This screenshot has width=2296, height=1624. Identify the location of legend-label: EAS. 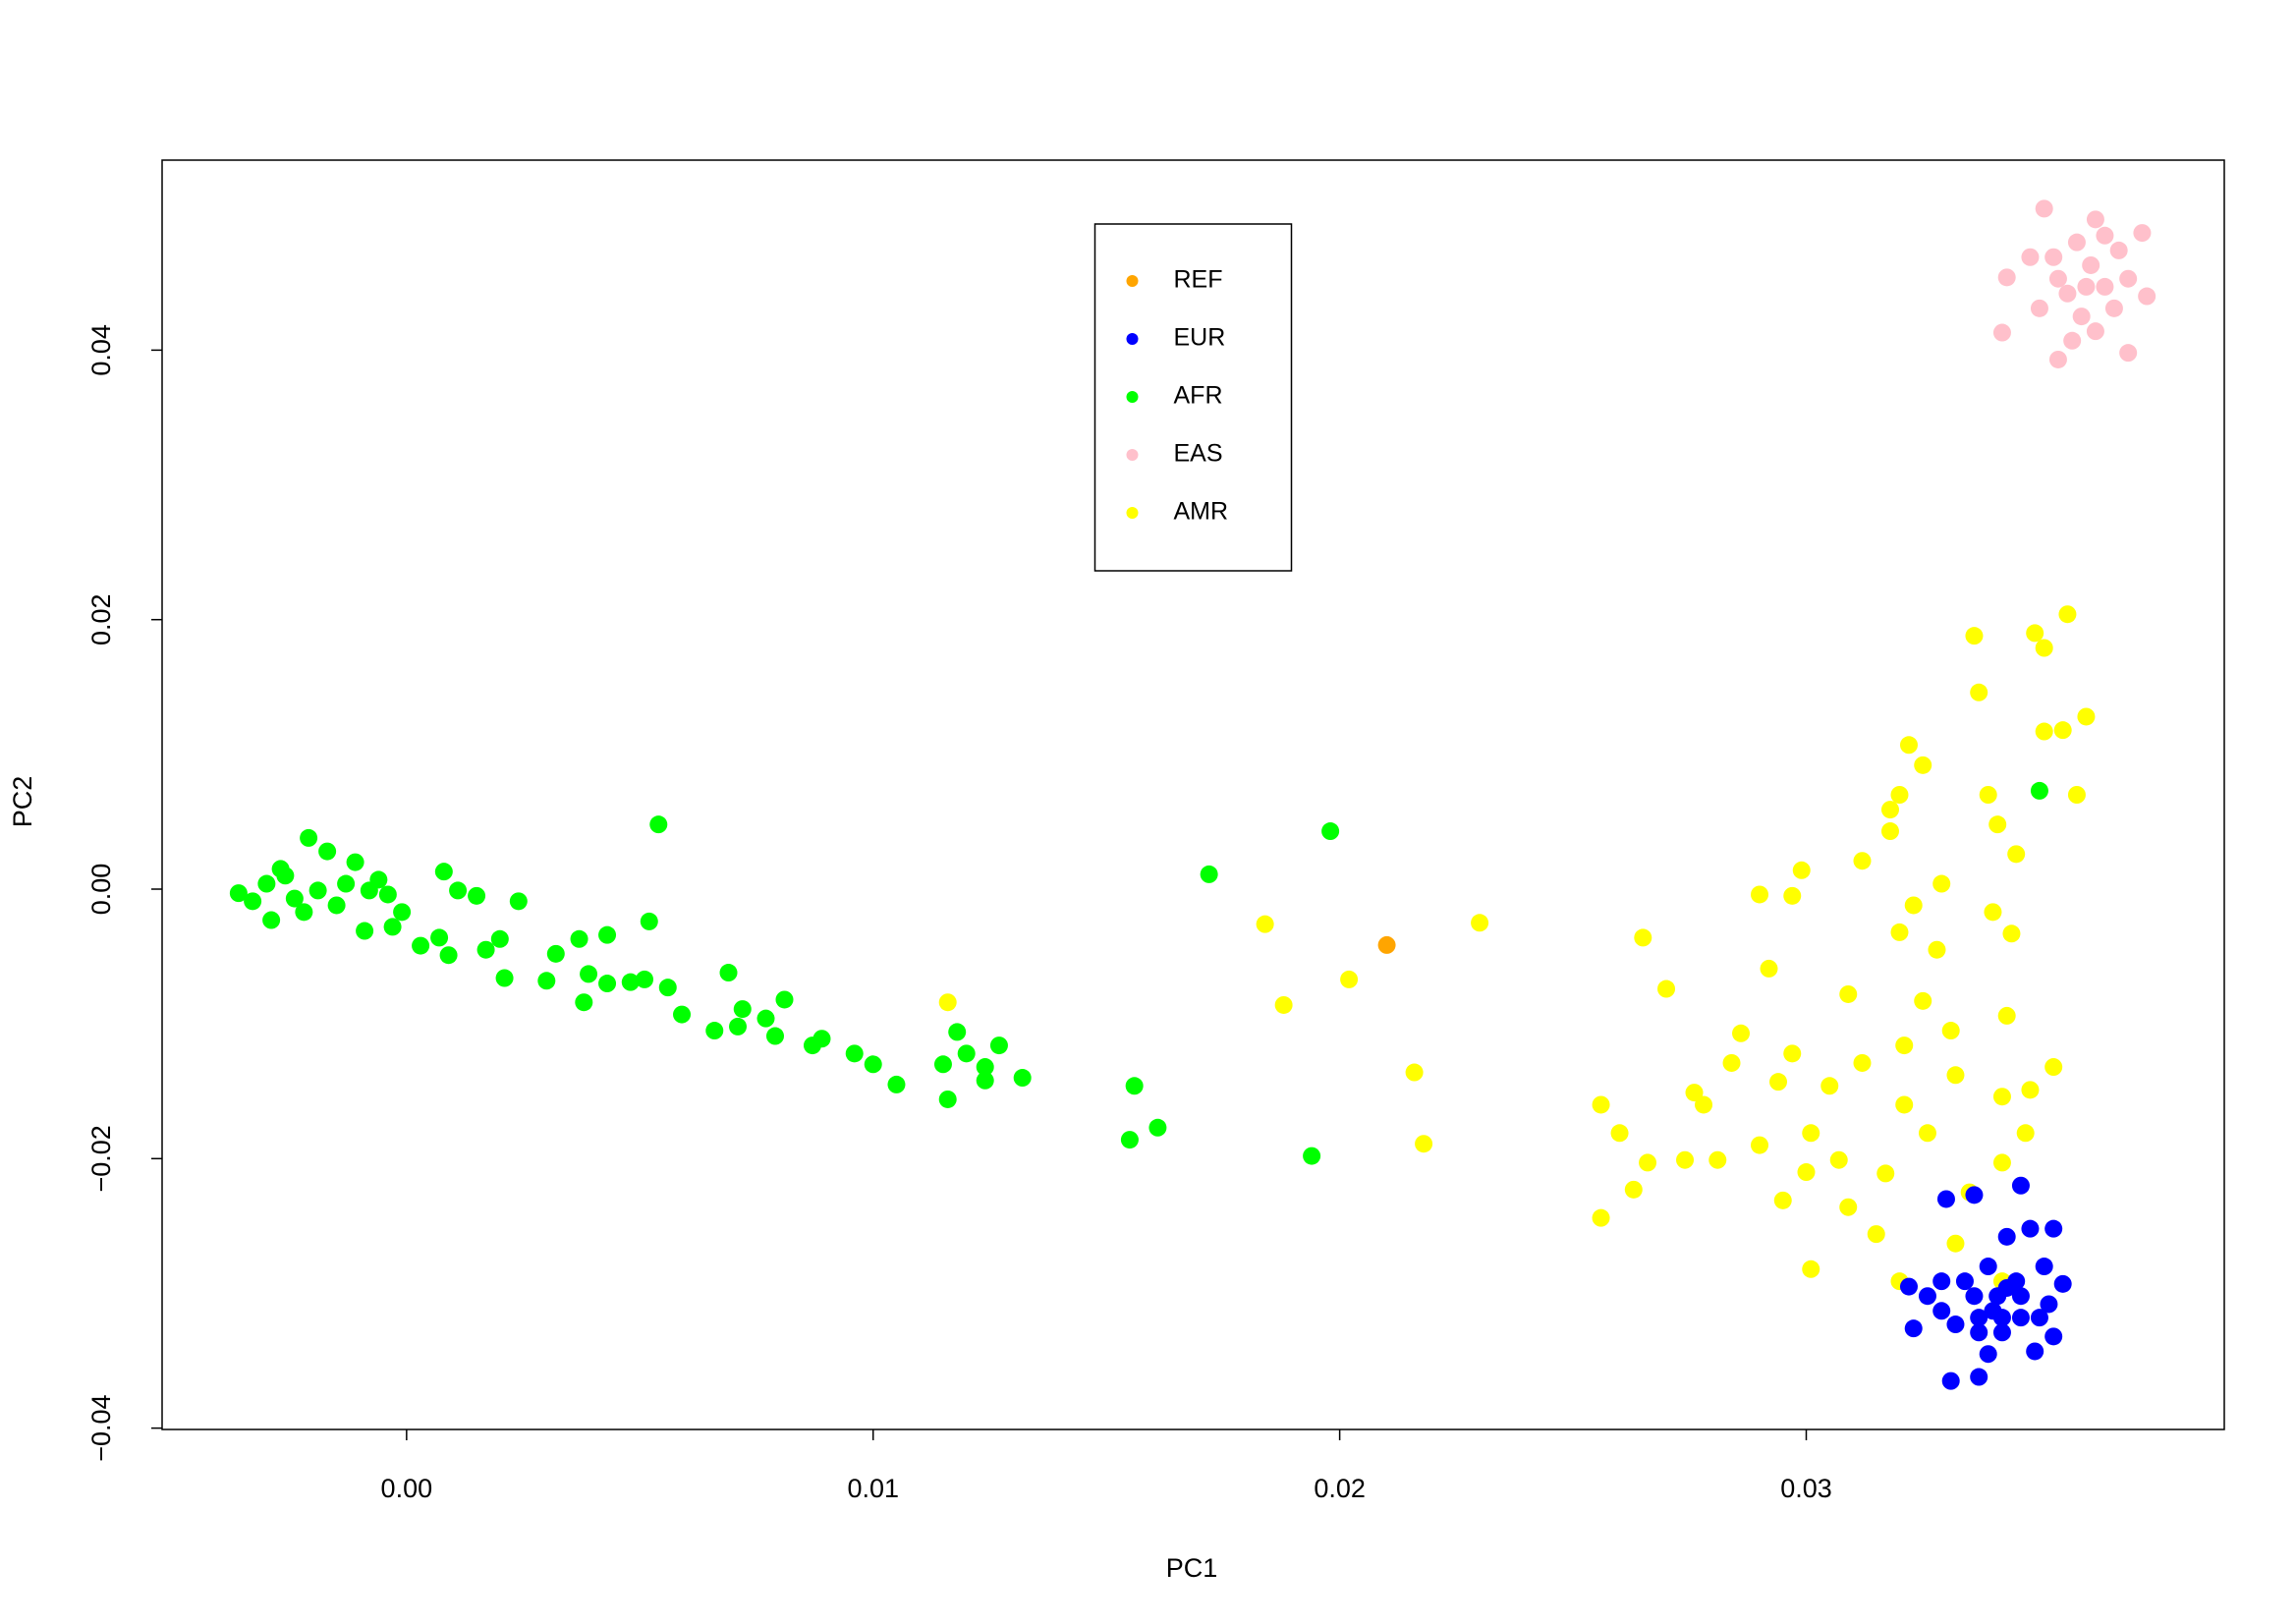
(1198, 454).